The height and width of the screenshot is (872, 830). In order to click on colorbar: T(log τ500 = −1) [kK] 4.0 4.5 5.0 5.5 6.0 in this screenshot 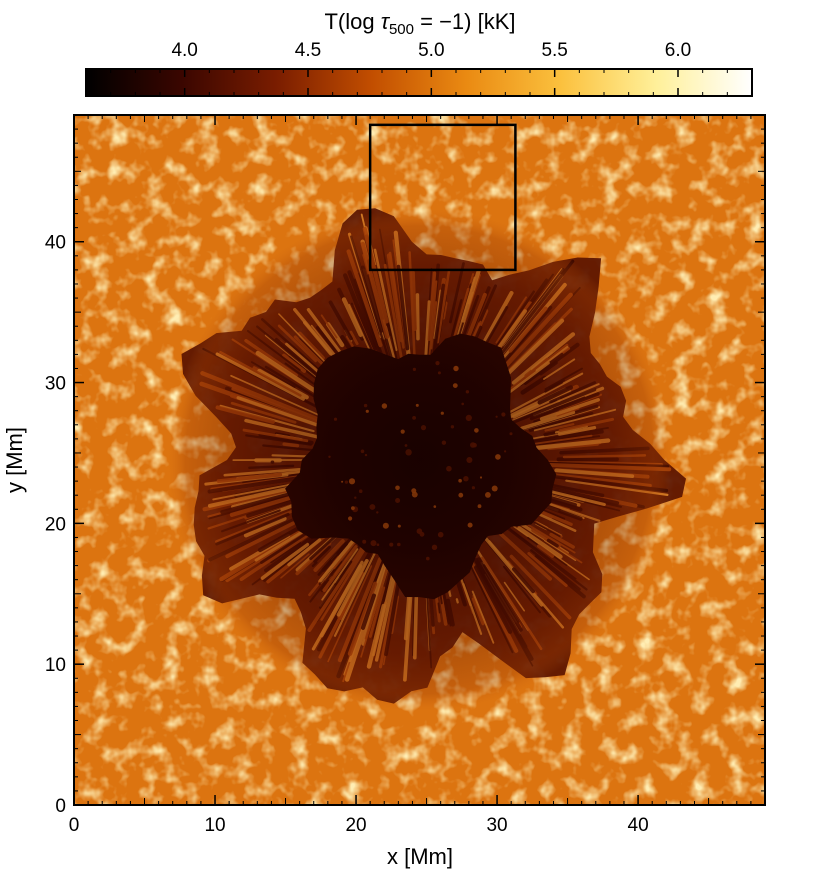, I will do `click(419, 53)`.